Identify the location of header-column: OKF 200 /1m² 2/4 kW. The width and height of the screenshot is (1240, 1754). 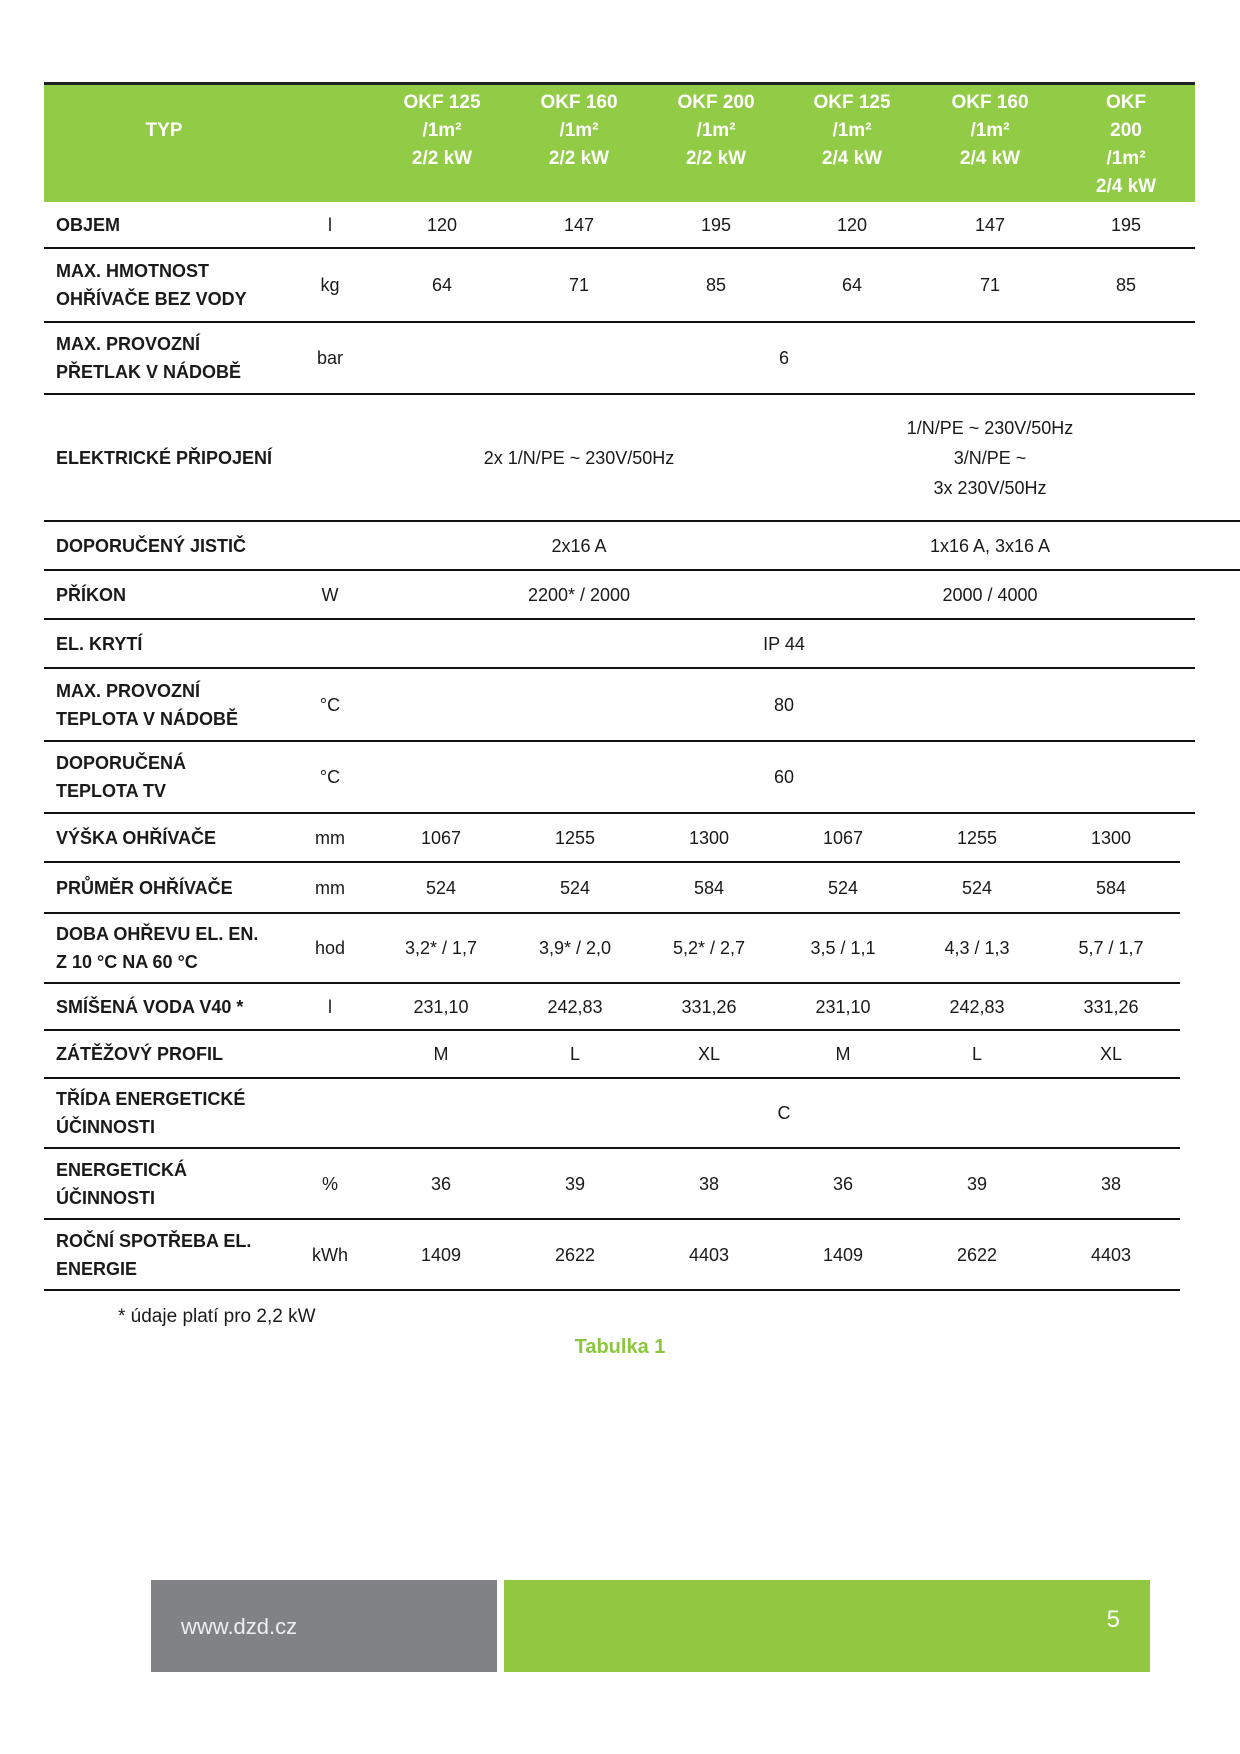
(1126, 144).